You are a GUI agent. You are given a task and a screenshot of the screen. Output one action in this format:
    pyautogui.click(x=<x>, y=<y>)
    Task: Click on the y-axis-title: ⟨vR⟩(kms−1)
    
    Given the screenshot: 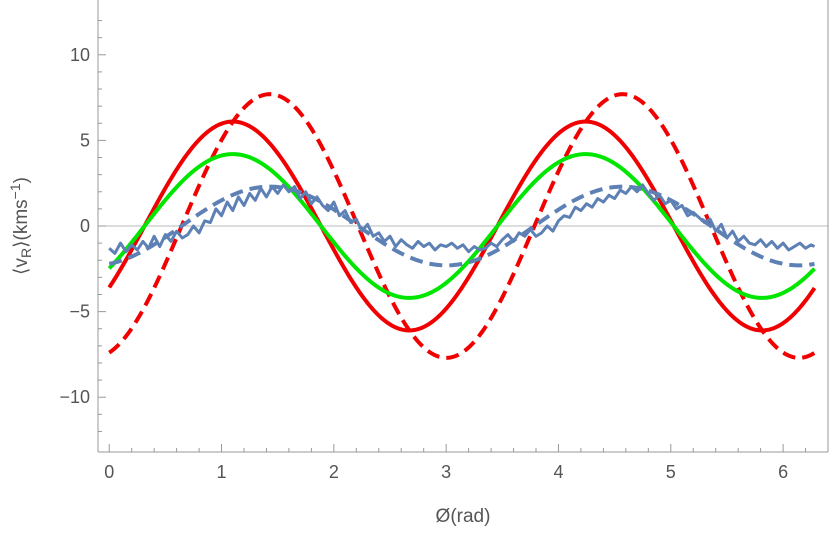 What is the action you would take?
    pyautogui.click(x=20, y=226)
    